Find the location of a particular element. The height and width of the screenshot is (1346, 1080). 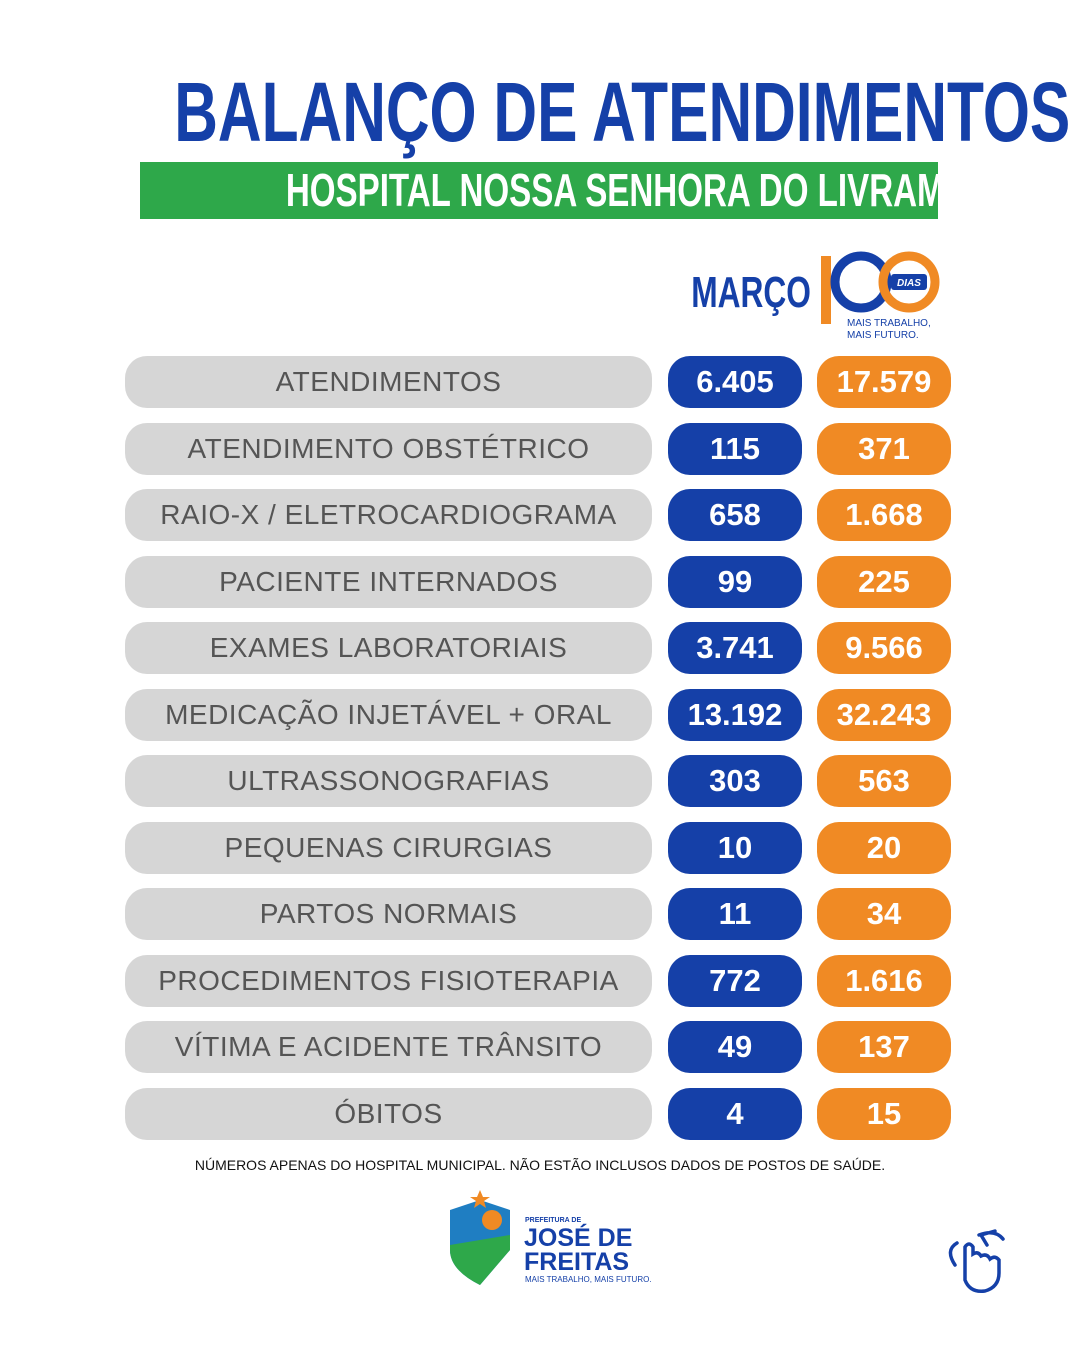

row-label: EXAMES LABORATORIAIS is located at coordinates (388, 648).